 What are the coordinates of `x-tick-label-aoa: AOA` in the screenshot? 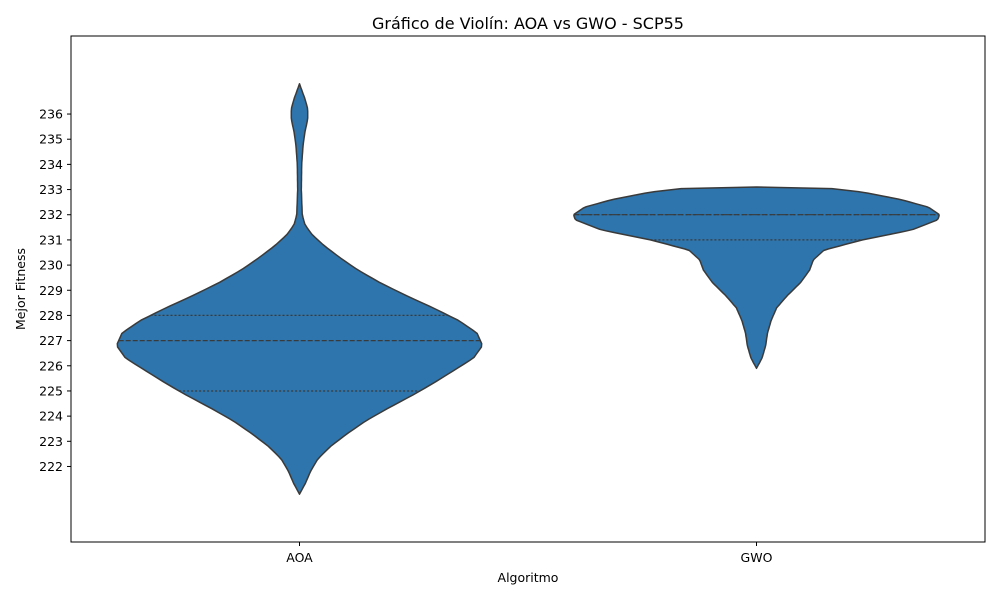 It's located at (299, 557).